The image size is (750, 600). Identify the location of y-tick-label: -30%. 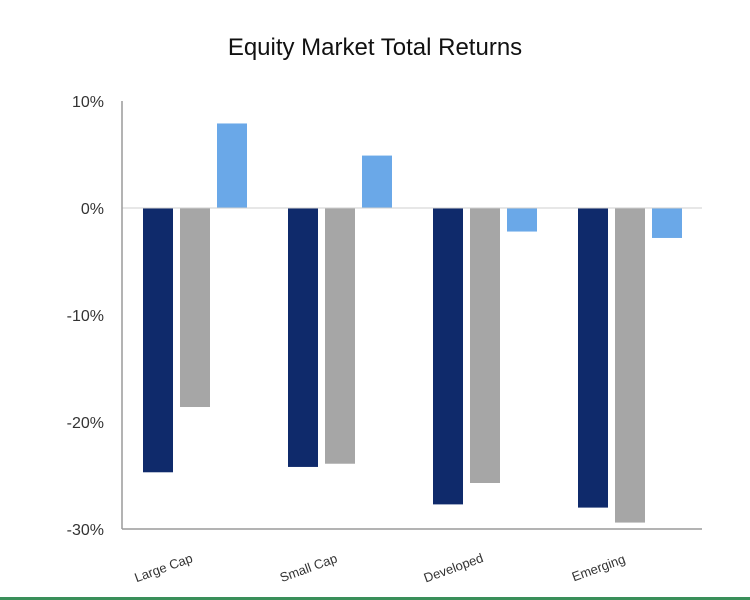
(85, 530).